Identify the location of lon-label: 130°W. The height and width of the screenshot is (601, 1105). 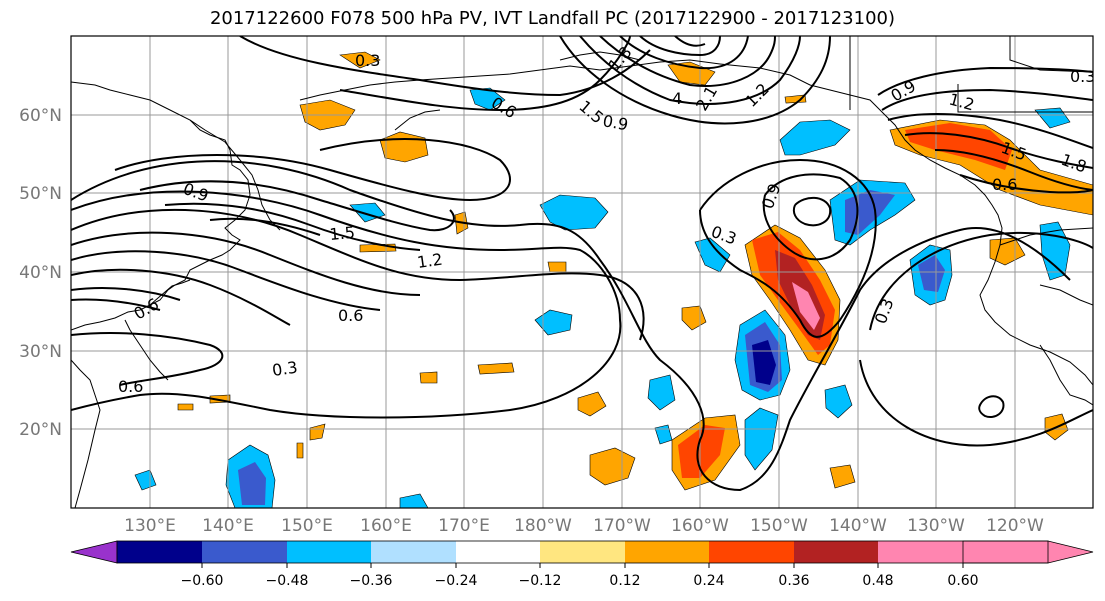
(936, 526).